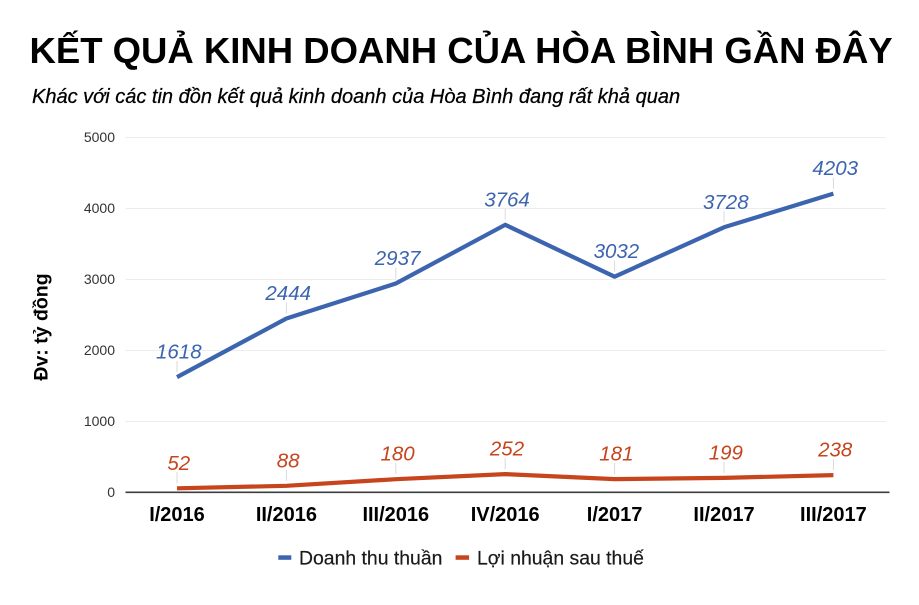 This screenshot has height=605, width=919. What do you see at coordinates (395, 515) in the screenshot?
I see `svg-text: III/2016` at bounding box center [395, 515].